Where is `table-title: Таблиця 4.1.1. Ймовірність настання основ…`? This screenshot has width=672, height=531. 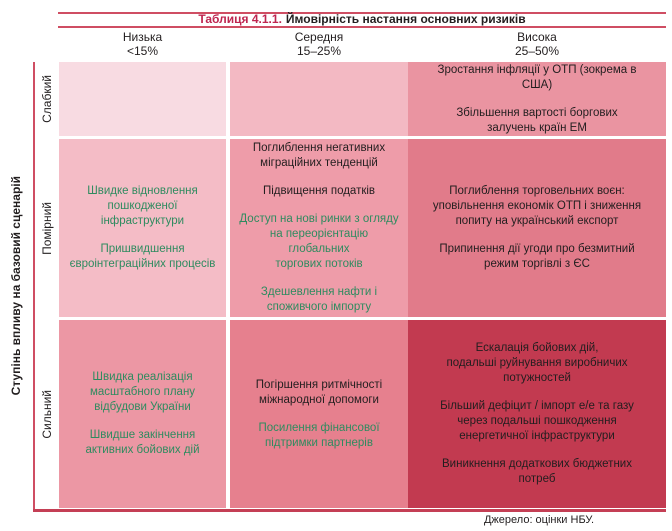 table-title: Таблиця 4.1.1. Ймовірність настання основ… is located at coordinates (362, 19).